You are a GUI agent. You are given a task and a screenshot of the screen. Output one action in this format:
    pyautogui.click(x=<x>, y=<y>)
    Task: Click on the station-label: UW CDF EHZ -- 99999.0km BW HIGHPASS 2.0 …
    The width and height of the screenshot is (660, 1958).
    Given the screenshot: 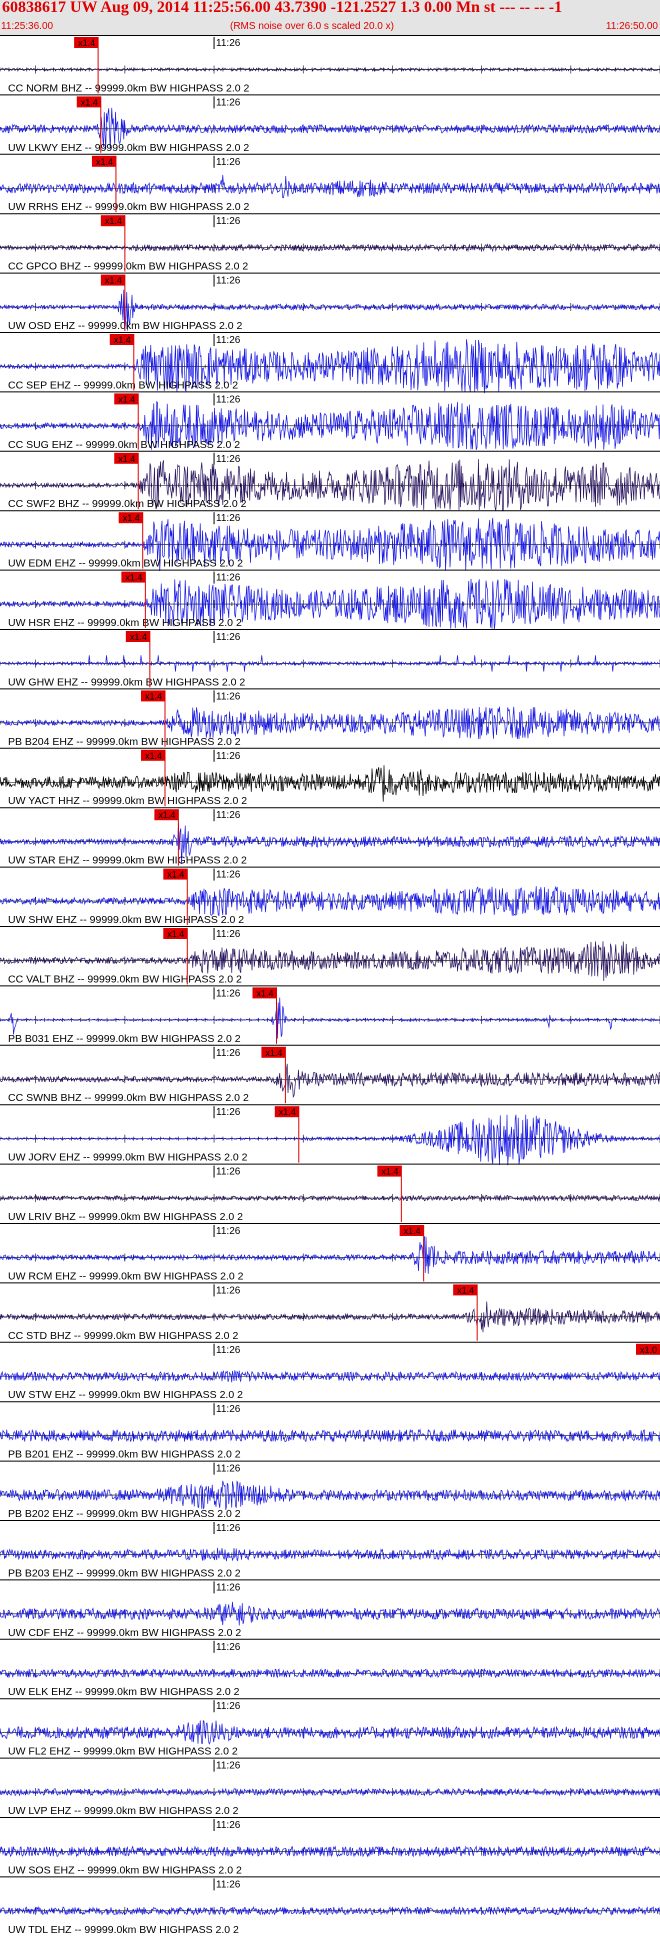 What is the action you would take?
    pyautogui.click(x=124, y=1633)
    